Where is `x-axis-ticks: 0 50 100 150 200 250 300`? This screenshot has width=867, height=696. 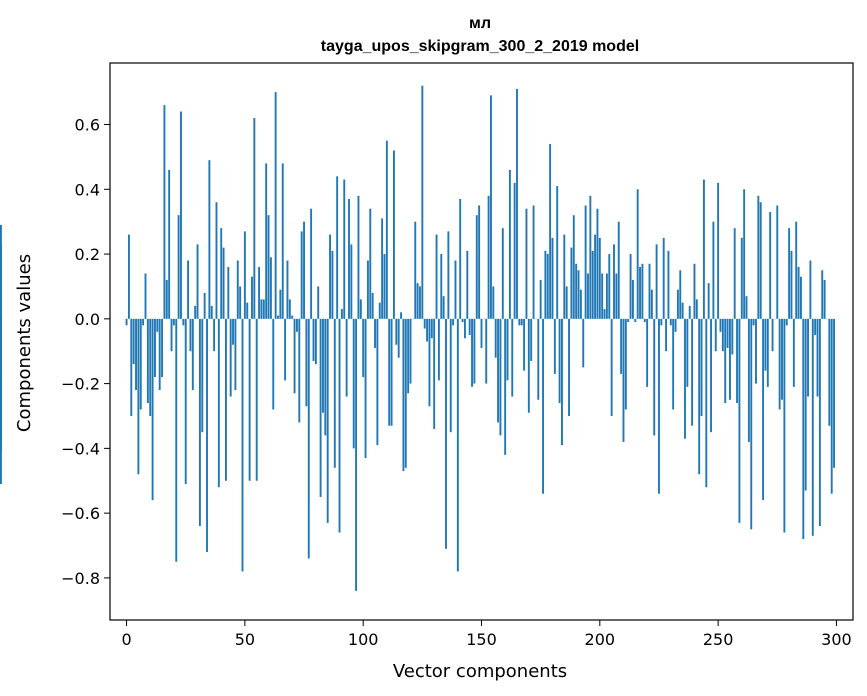
x-axis-ticks: 0 50 100 150 200 250 300 is located at coordinates (486, 634).